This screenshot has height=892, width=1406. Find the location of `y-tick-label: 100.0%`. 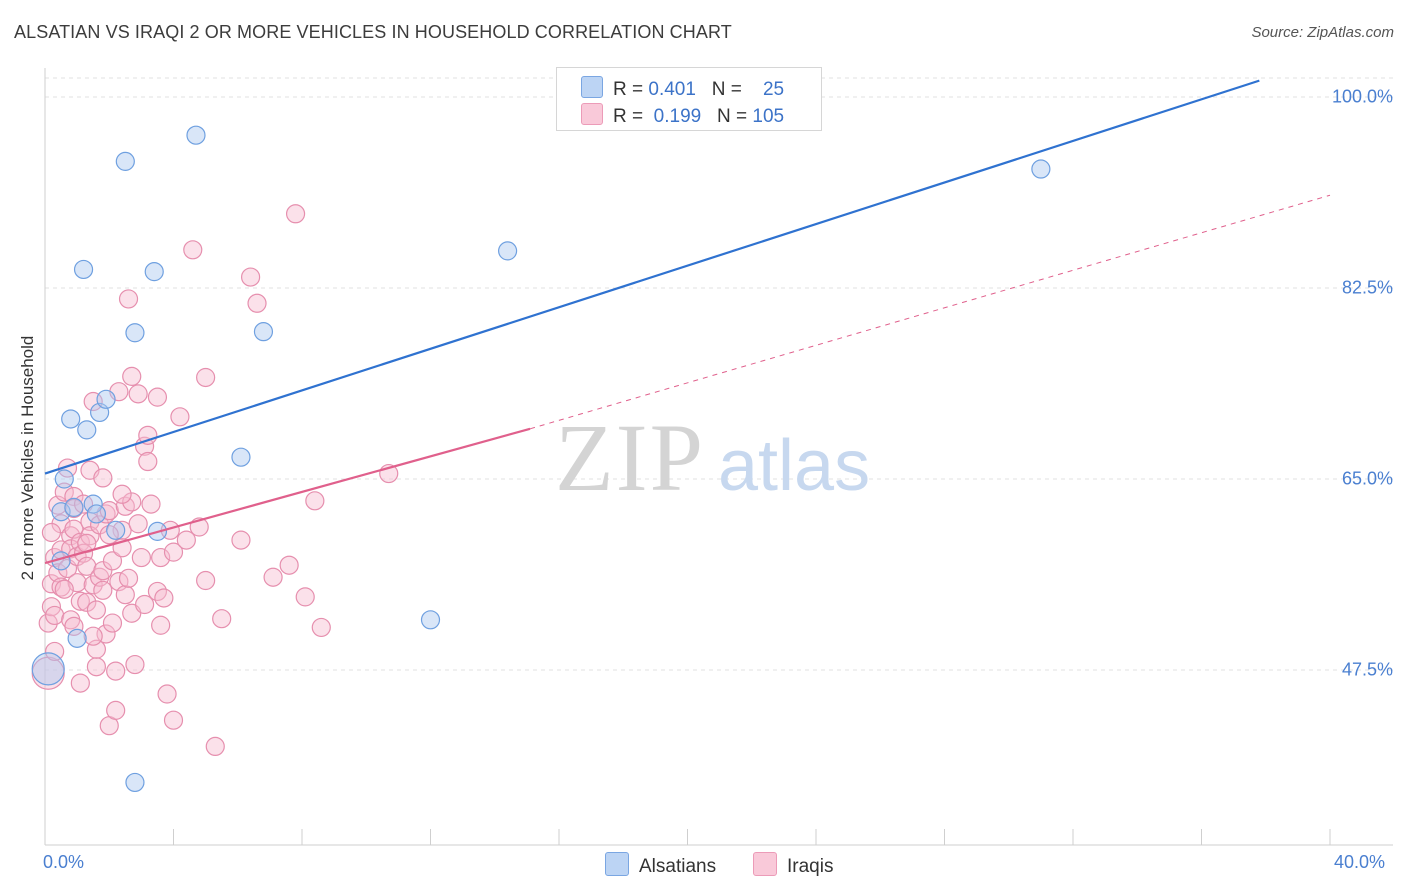

y-tick-label: 100.0% is located at coordinates (1362, 96).